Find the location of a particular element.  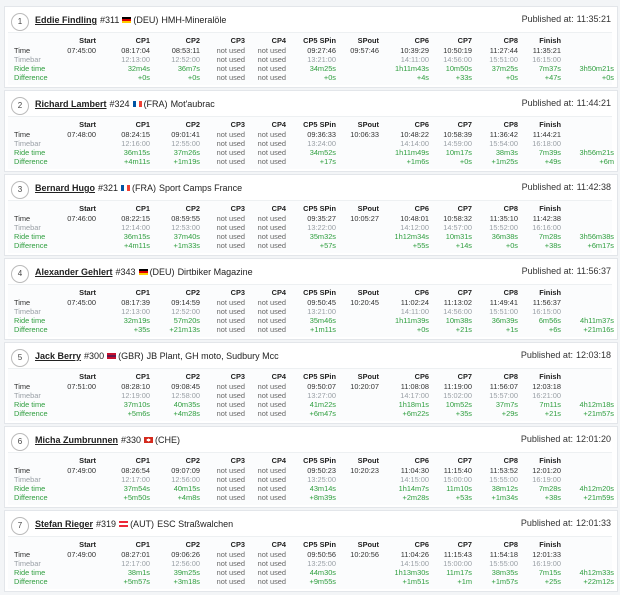

split-cell: +21s is located at coordinates (463, 329).